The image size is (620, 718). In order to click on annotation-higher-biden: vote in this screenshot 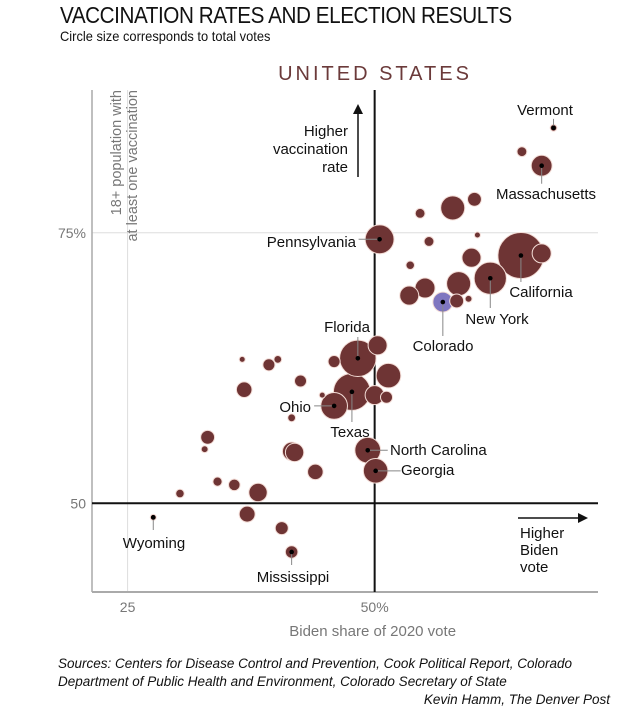, I will do `click(534, 567)`.